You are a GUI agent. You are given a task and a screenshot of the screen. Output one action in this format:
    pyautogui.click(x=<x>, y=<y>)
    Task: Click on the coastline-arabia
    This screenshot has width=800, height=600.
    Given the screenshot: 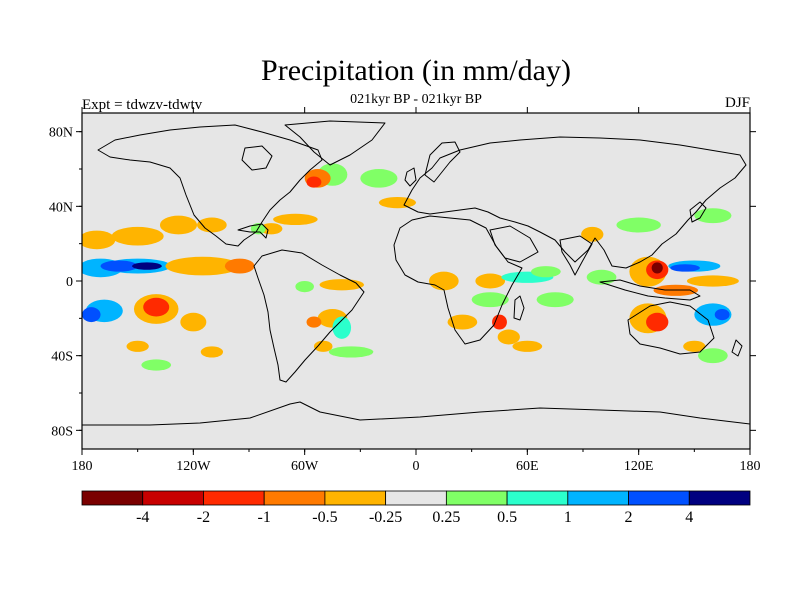 What is the action you would take?
    pyautogui.click(x=514, y=244)
    